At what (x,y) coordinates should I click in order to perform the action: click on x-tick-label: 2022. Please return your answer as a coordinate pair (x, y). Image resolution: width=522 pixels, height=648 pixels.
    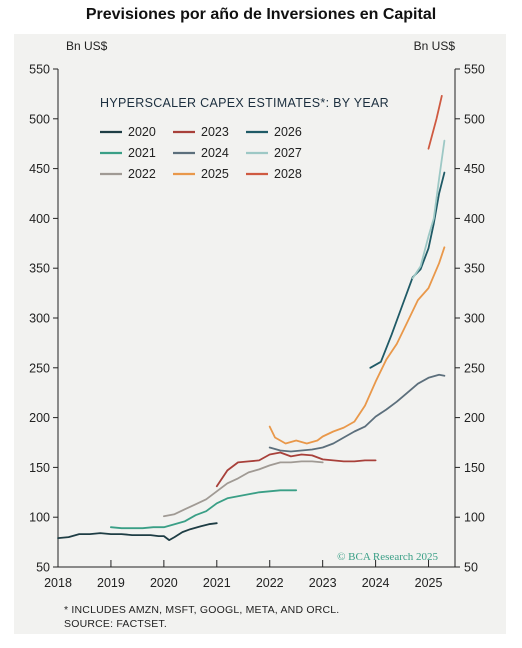
    Looking at the image, I should click on (270, 583).